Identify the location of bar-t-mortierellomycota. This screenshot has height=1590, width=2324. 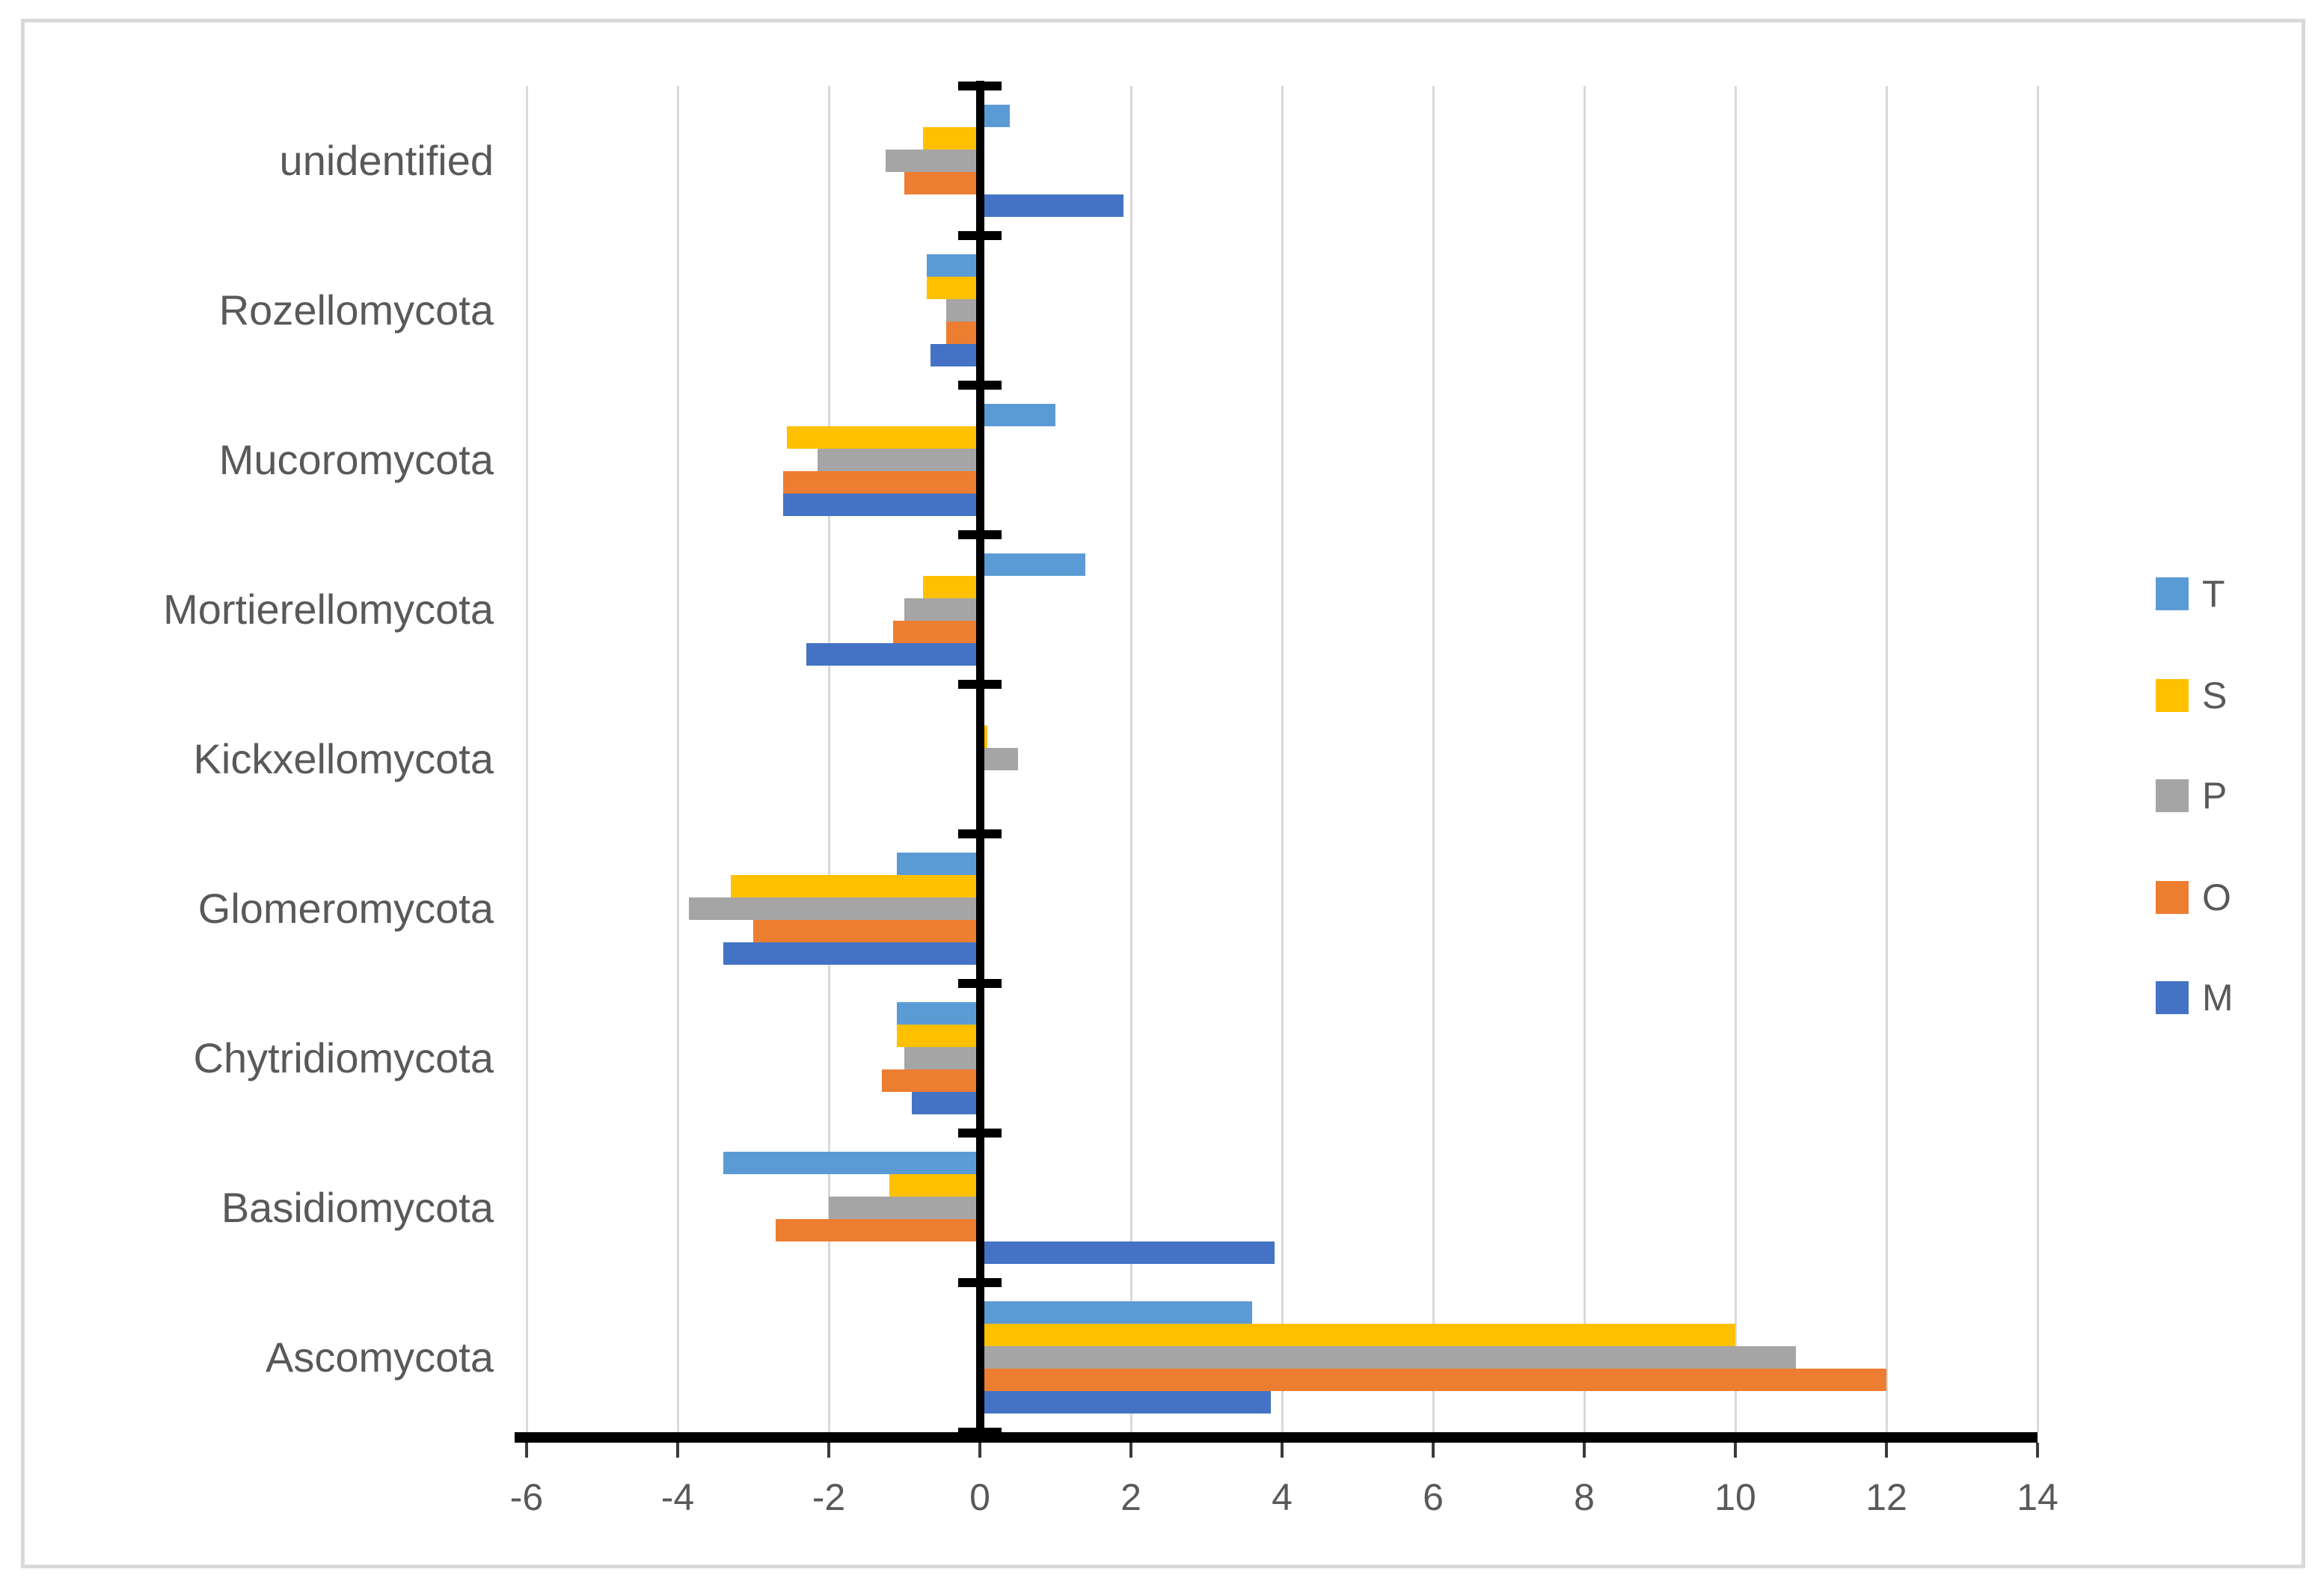
(1033, 564).